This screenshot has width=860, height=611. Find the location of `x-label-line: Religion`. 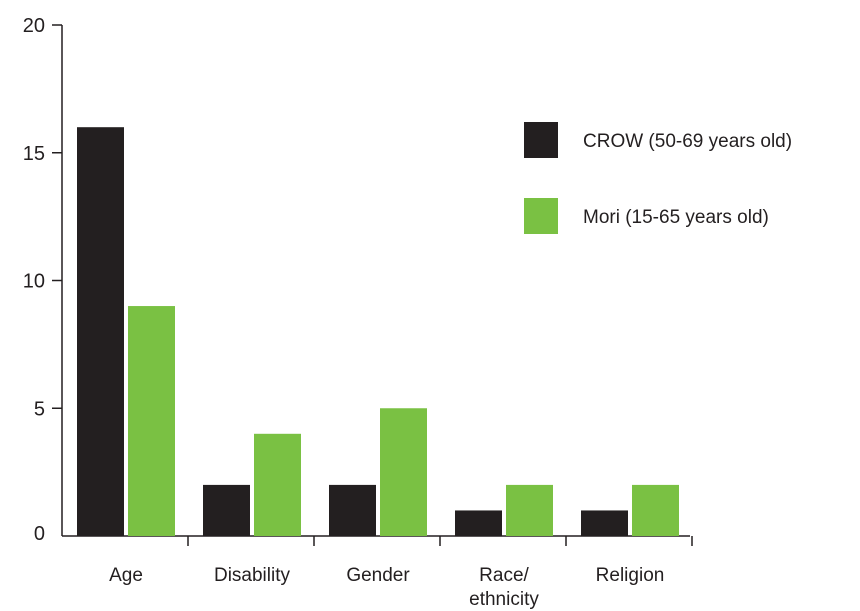

x-label-line: Religion is located at coordinates (630, 575).